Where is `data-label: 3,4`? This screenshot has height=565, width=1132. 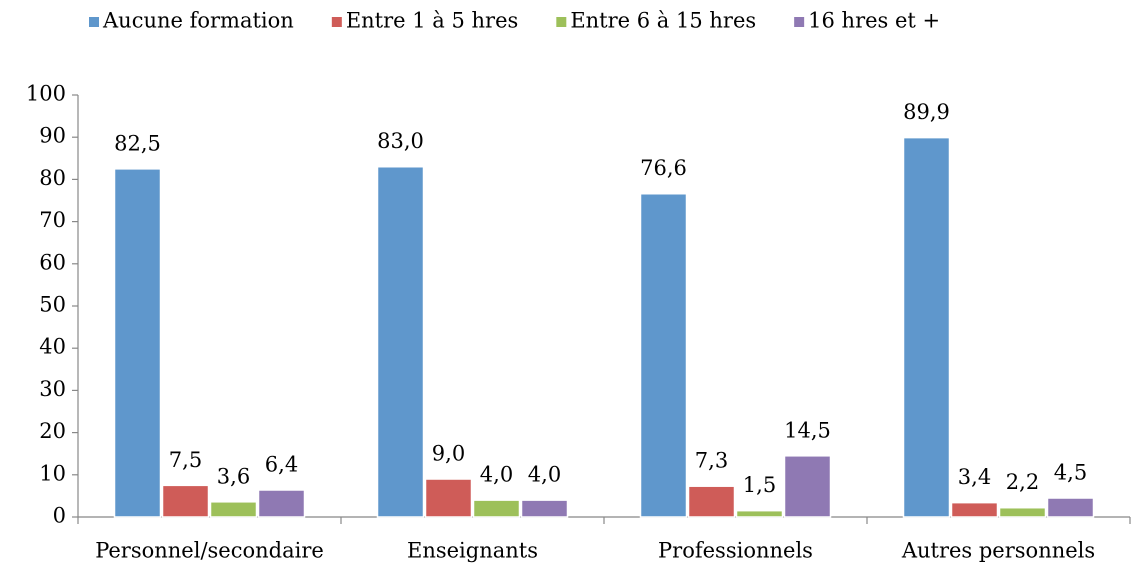 data-label: 3,4 is located at coordinates (974, 477).